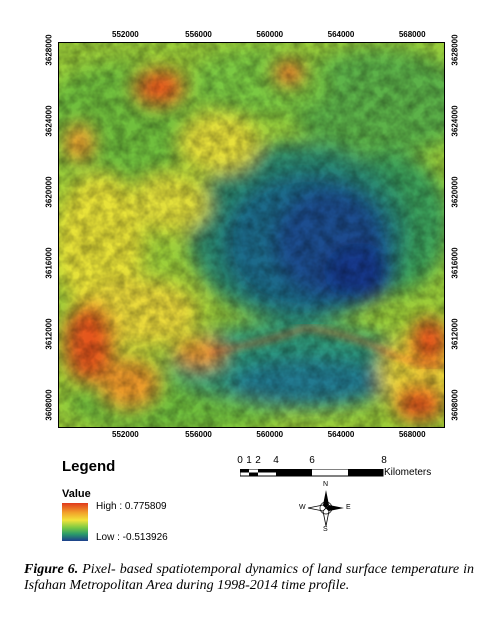 This screenshot has width=502, height=627. I want to click on south-label: S, so click(325, 529).